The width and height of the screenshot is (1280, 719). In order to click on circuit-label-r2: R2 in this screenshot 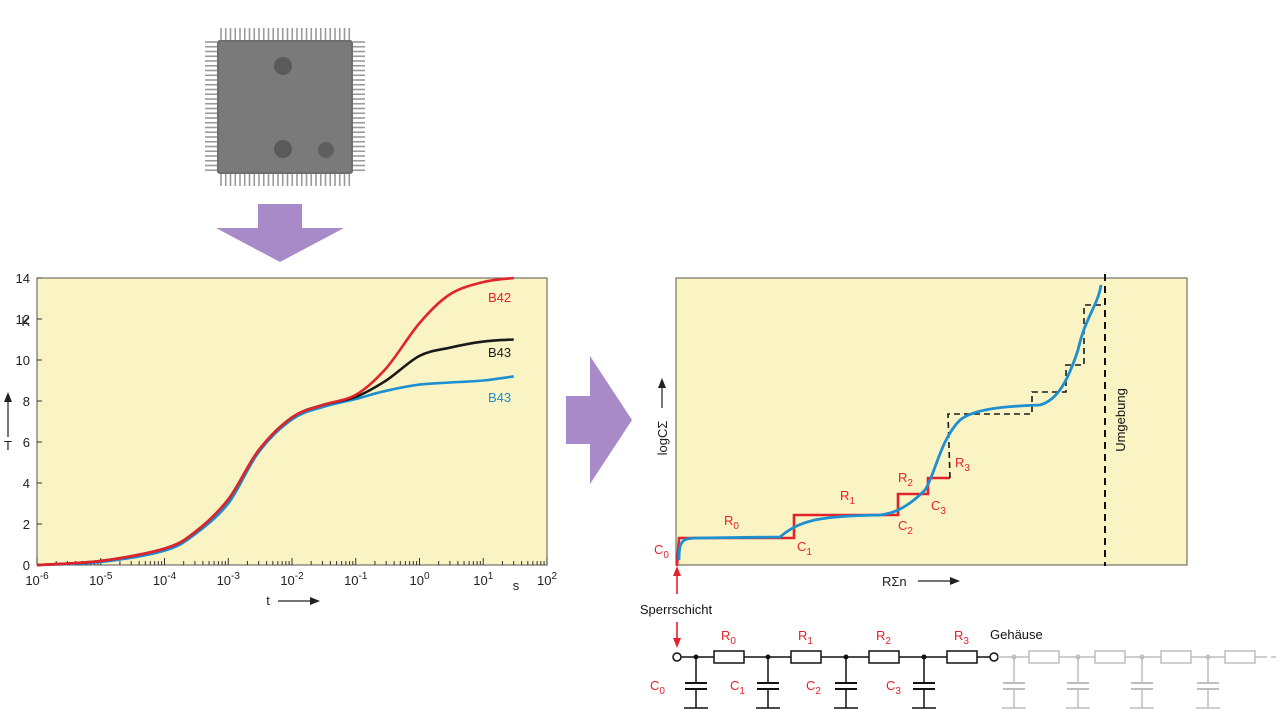, I will do `click(883, 637)`.